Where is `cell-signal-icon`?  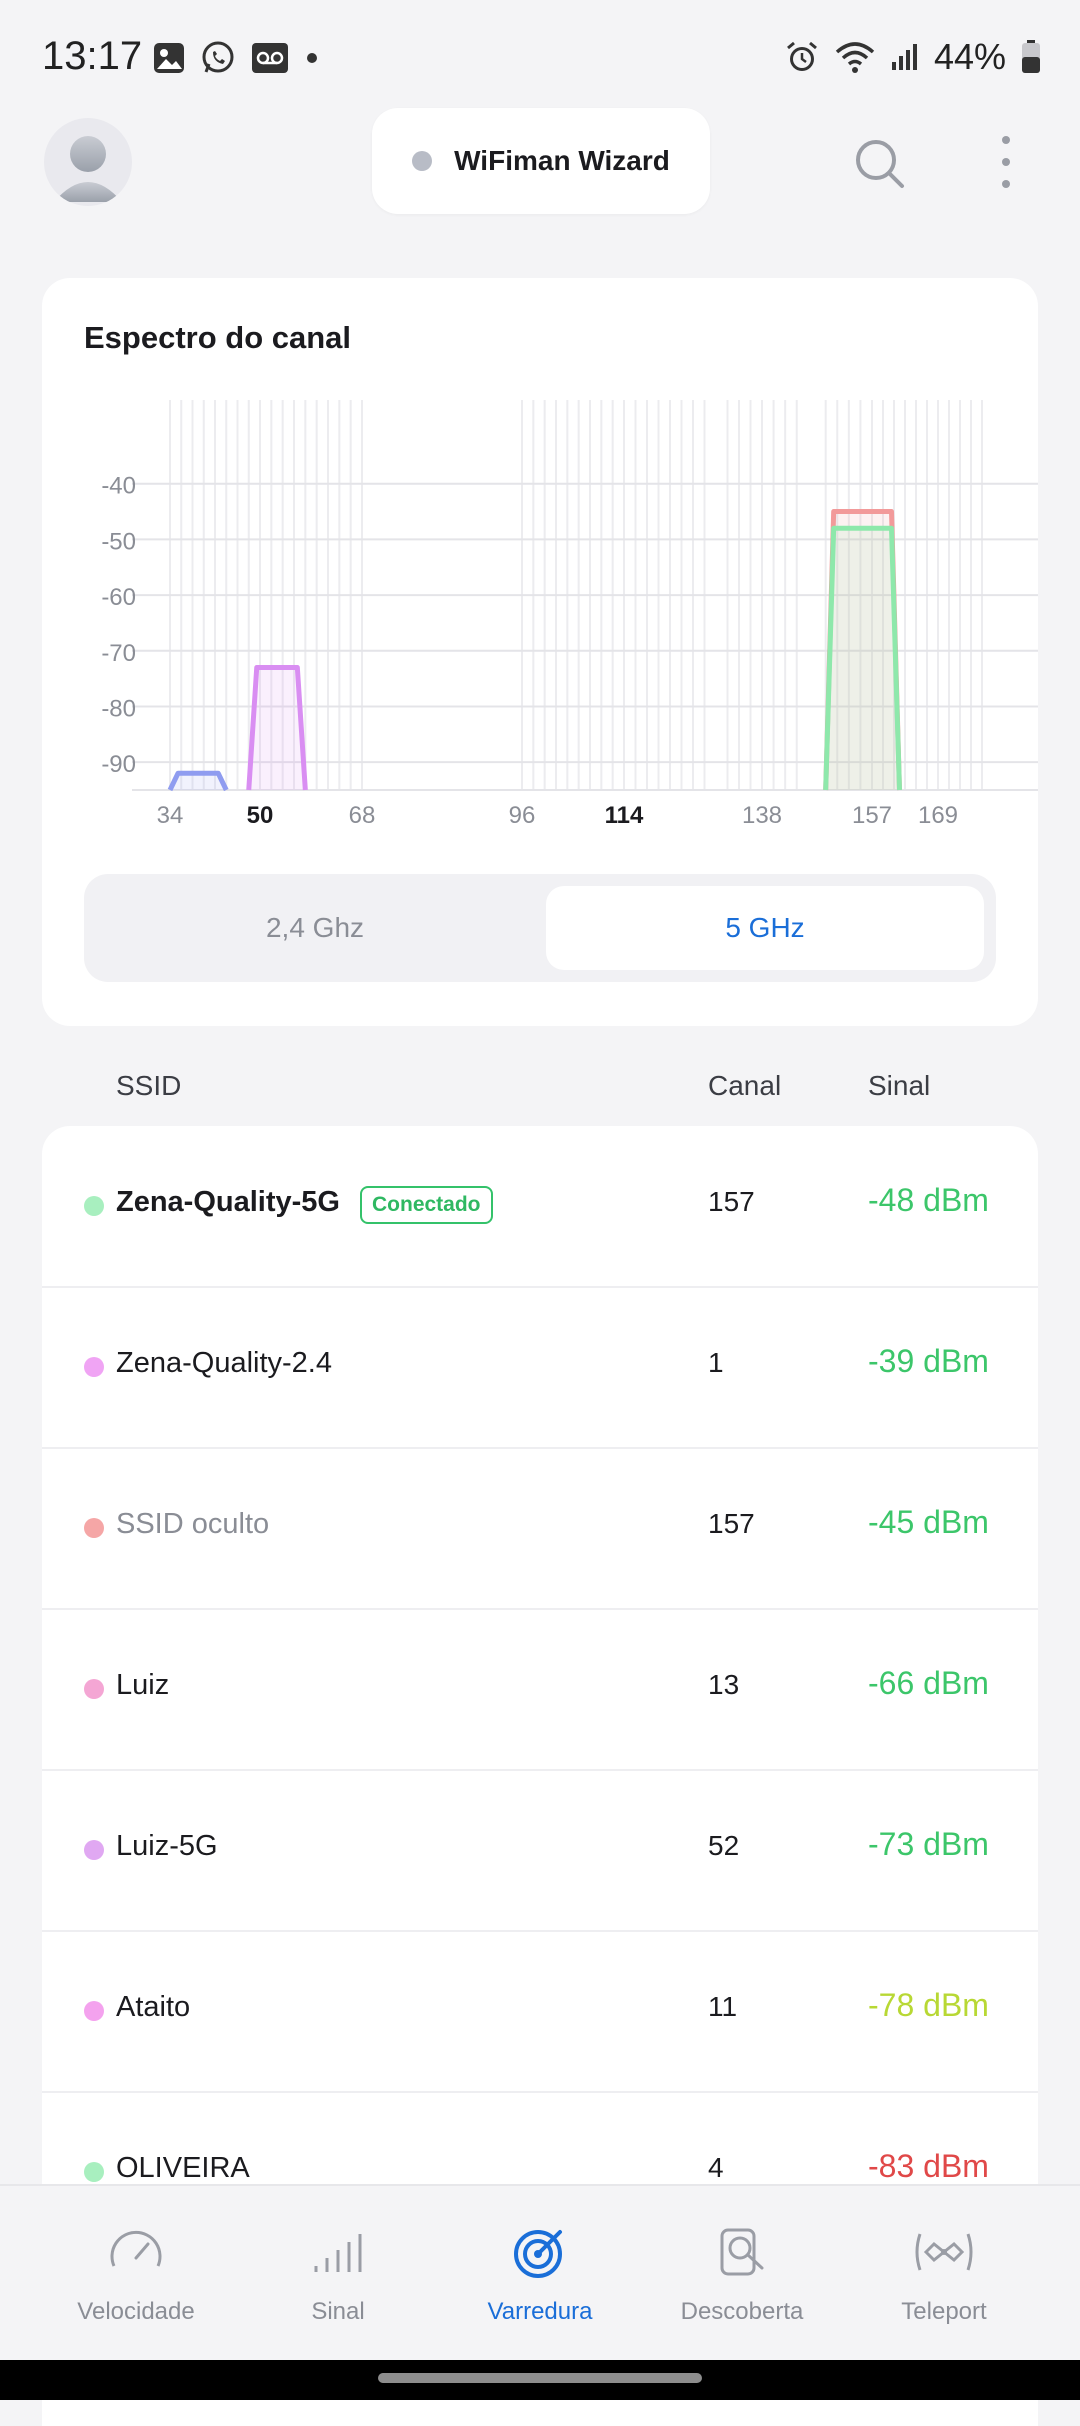 cell-signal-icon is located at coordinates (904, 57).